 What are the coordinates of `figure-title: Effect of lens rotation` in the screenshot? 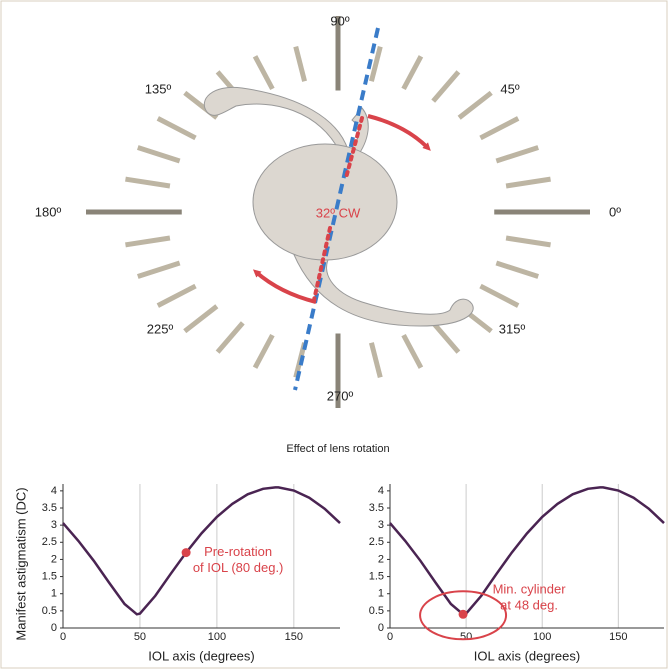 It's located at (337, 449).